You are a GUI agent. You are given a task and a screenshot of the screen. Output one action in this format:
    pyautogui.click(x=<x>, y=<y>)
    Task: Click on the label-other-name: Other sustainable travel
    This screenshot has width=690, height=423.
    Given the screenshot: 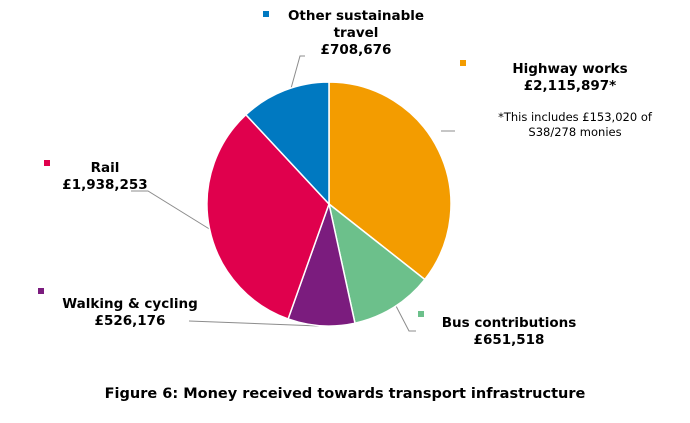 What is the action you would take?
    pyautogui.click(x=356, y=24)
    